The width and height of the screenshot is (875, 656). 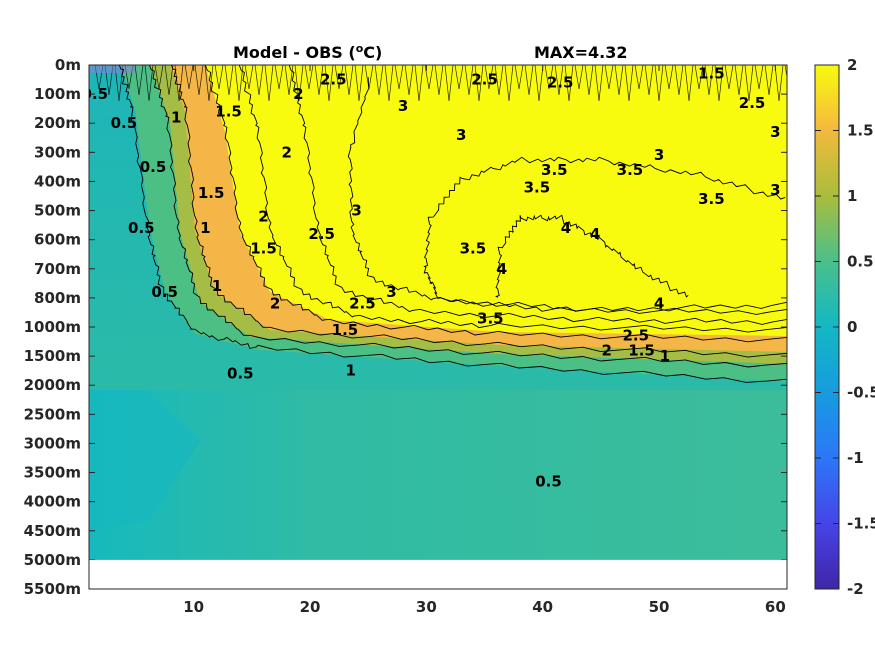 What do you see at coordinates (52, 443) in the screenshot?
I see `y-tick-label: 3000m` at bounding box center [52, 443].